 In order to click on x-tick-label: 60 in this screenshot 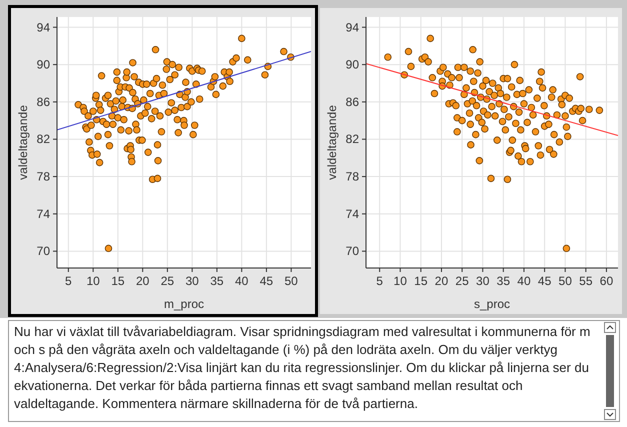, I will do `click(607, 281)`.